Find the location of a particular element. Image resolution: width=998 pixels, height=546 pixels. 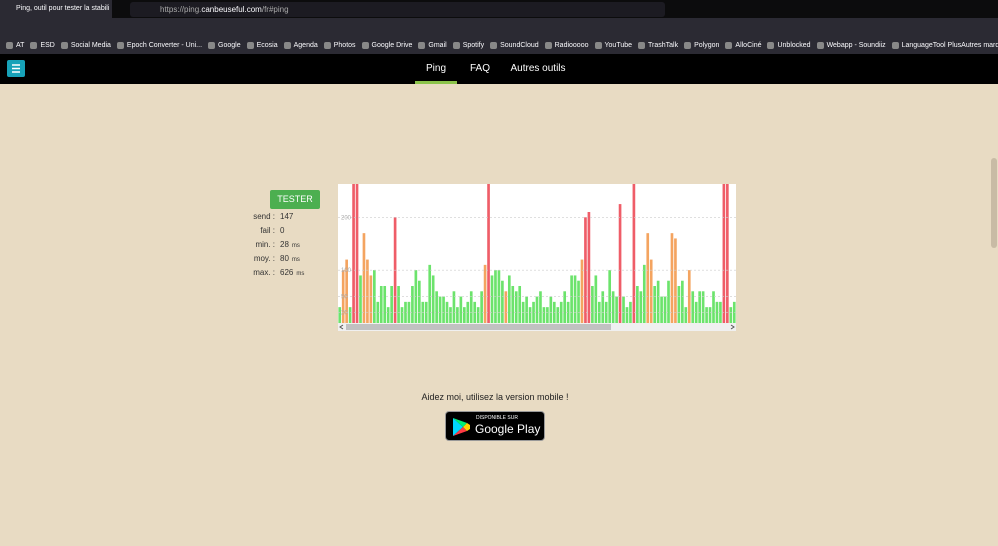

bookmark: Social Media is located at coordinates (85, 45).